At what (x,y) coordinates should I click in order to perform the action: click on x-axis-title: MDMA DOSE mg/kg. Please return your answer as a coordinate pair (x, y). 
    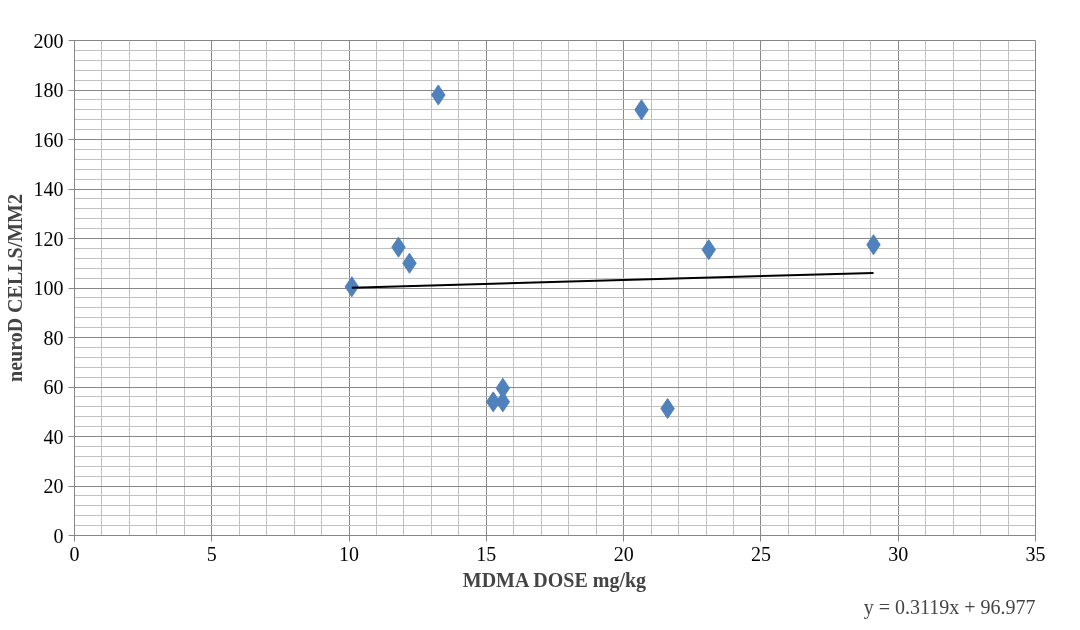
    Looking at the image, I should click on (554, 580).